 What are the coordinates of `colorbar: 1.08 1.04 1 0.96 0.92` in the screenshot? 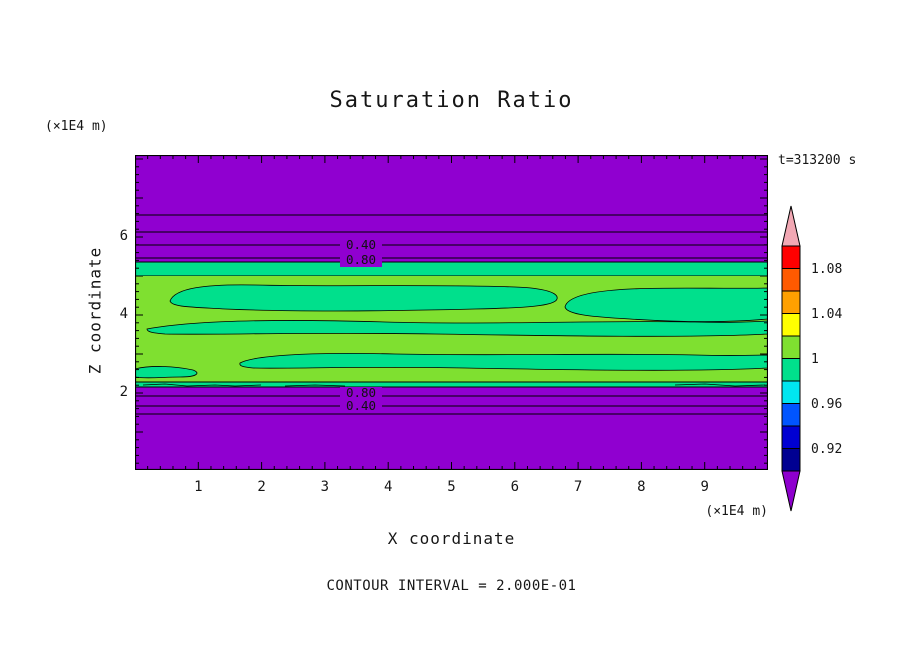 It's located at (811, 358).